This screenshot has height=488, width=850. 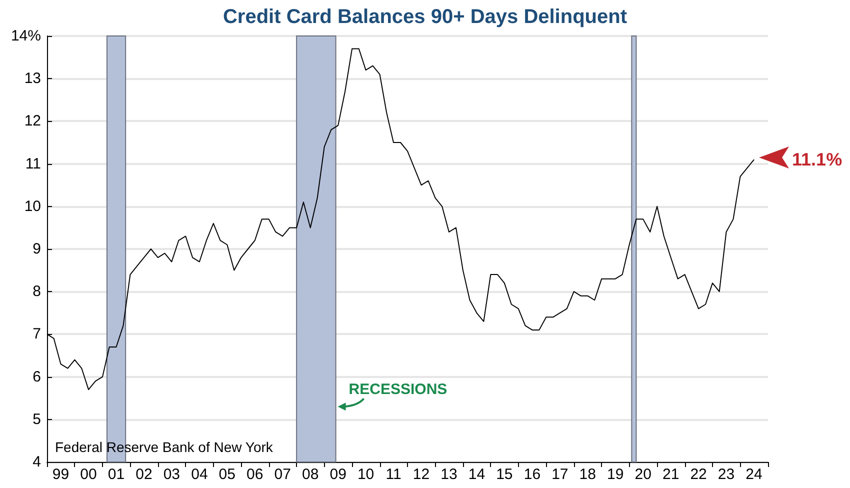 I want to click on x-tick-label: 10, so click(x=365, y=474).